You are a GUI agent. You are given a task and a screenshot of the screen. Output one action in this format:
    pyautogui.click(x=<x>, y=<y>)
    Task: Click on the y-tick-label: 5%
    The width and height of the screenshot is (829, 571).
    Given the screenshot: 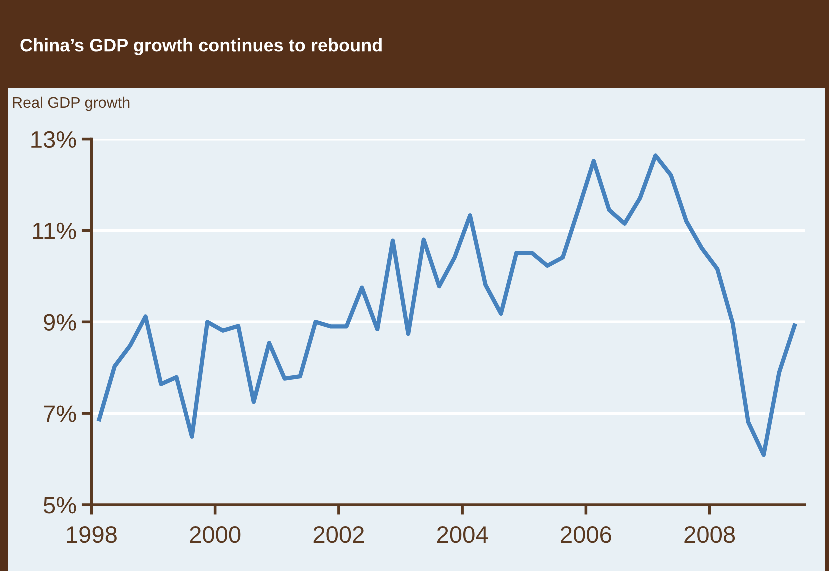 What is the action you would take?
    pyautogui.click(x=60, y=505)
    